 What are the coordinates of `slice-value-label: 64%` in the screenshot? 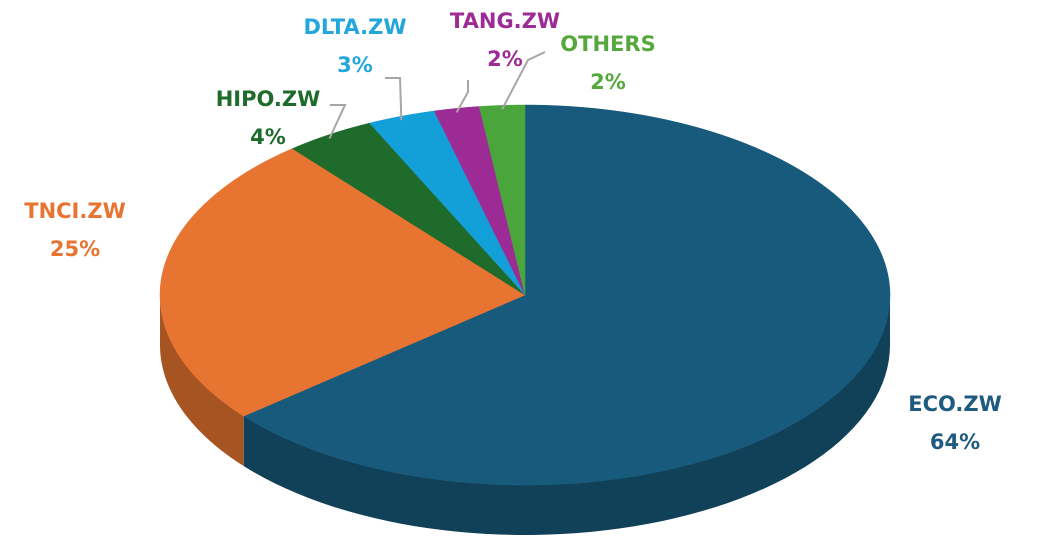 It's located at (955, 442).